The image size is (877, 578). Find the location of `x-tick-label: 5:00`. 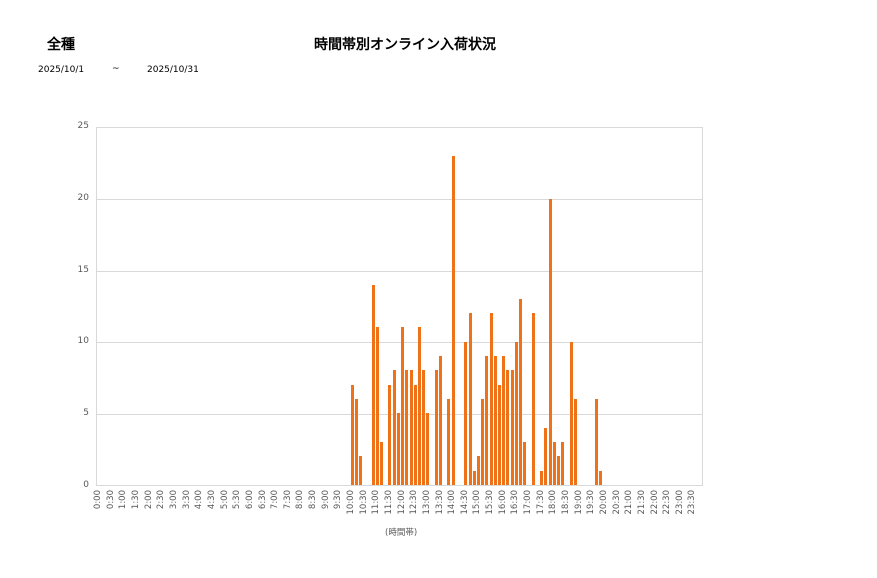

x-tick-label: 5:00 is located at coordinates (224, 500).